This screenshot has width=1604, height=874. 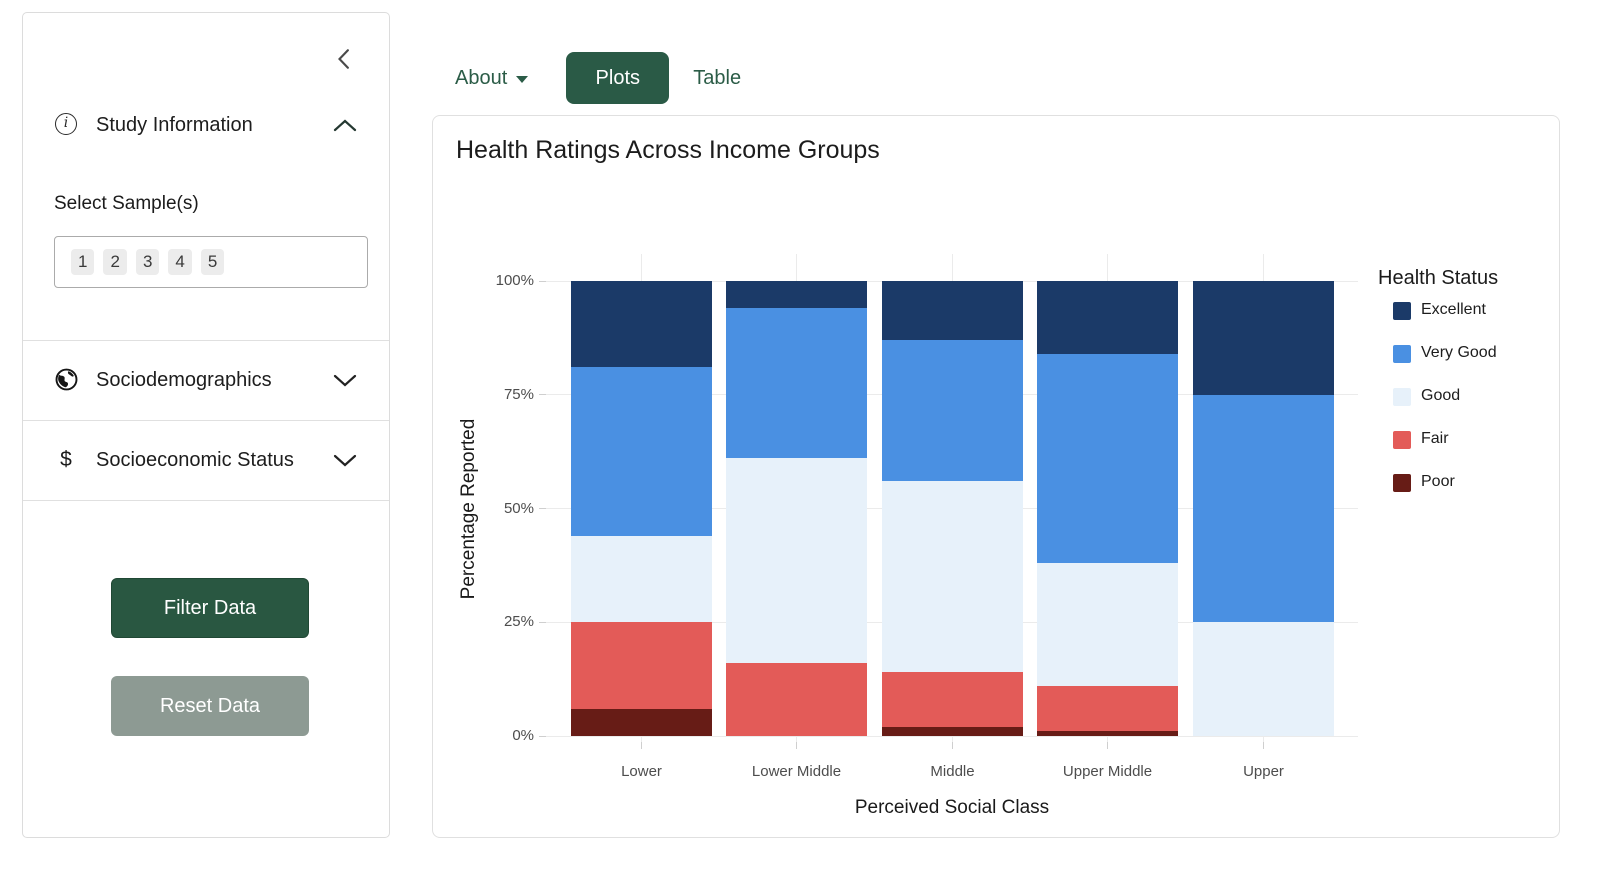 What do you see at coordinates (518, 622) in the screenshot?
I see `y-tick-label: 25%` at bounding box center [518, 622].